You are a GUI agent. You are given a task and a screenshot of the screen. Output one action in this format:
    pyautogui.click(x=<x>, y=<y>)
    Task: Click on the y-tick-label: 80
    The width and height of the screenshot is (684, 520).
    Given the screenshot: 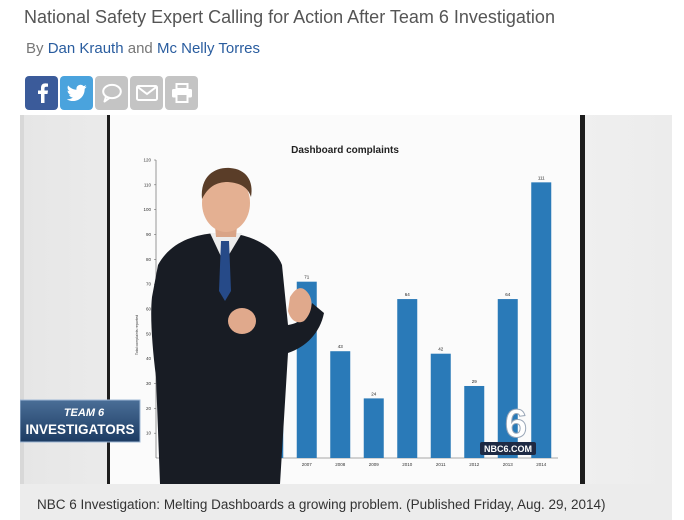 What is the action you would take?
    pyautogui.click(x=149, y=259)
    